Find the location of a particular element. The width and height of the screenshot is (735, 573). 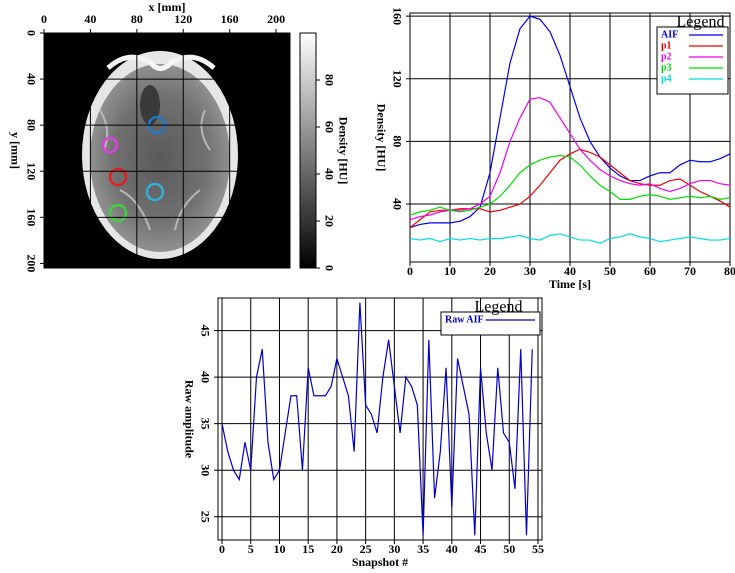

plot-frame is located at coordinates (167, 150).